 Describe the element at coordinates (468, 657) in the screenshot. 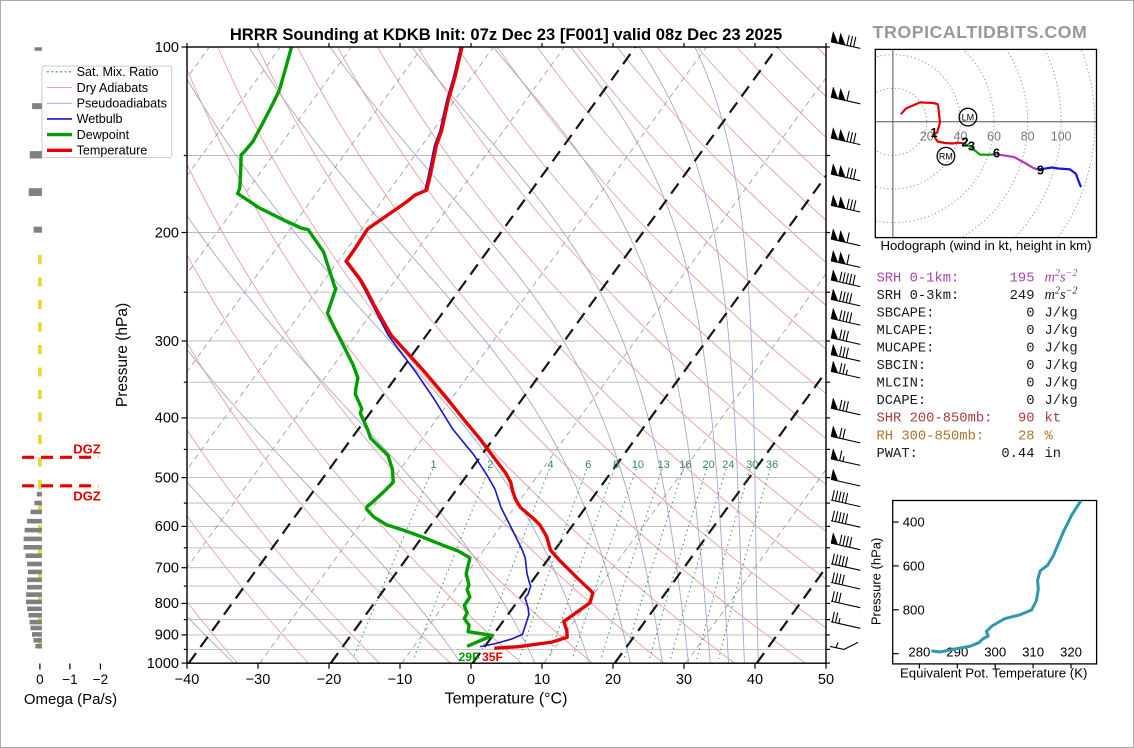

I see `svg-text: 29F` at that location.